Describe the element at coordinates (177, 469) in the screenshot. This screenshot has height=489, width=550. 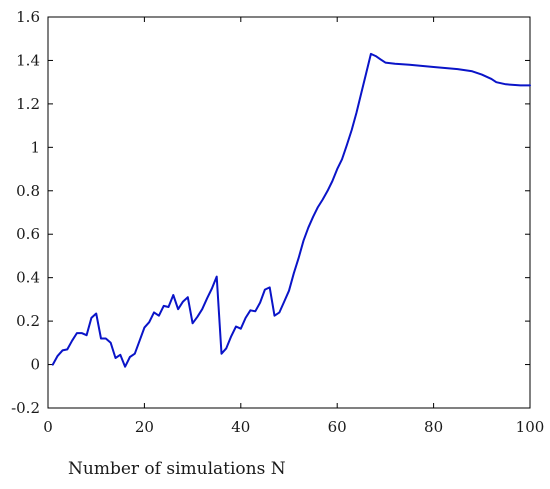
I see `x-axis-title: Number of simulations N` at that location.